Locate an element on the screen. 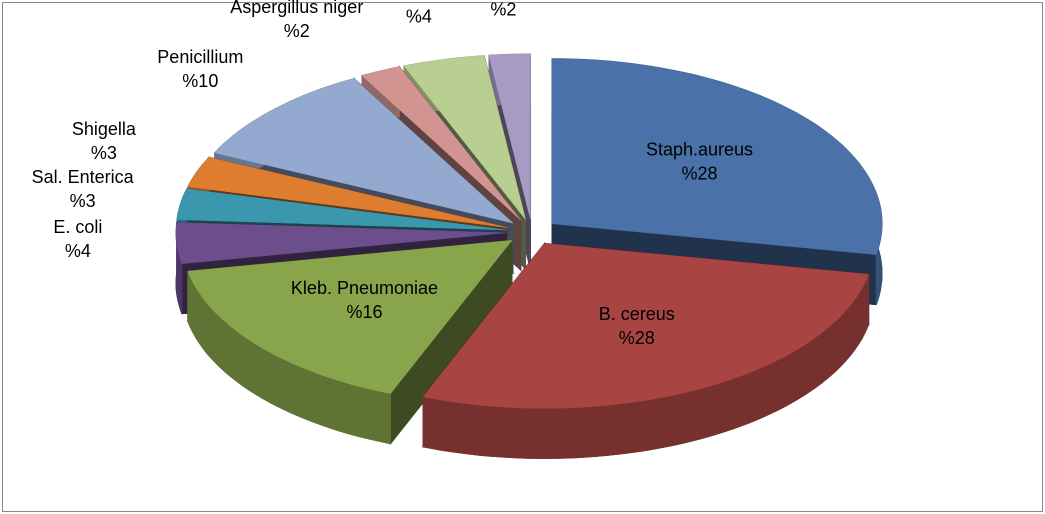 The width and height of the screenshot is (1045, 514). data-label: Sal. Enterica %3 is located at coordinates (83, 189).